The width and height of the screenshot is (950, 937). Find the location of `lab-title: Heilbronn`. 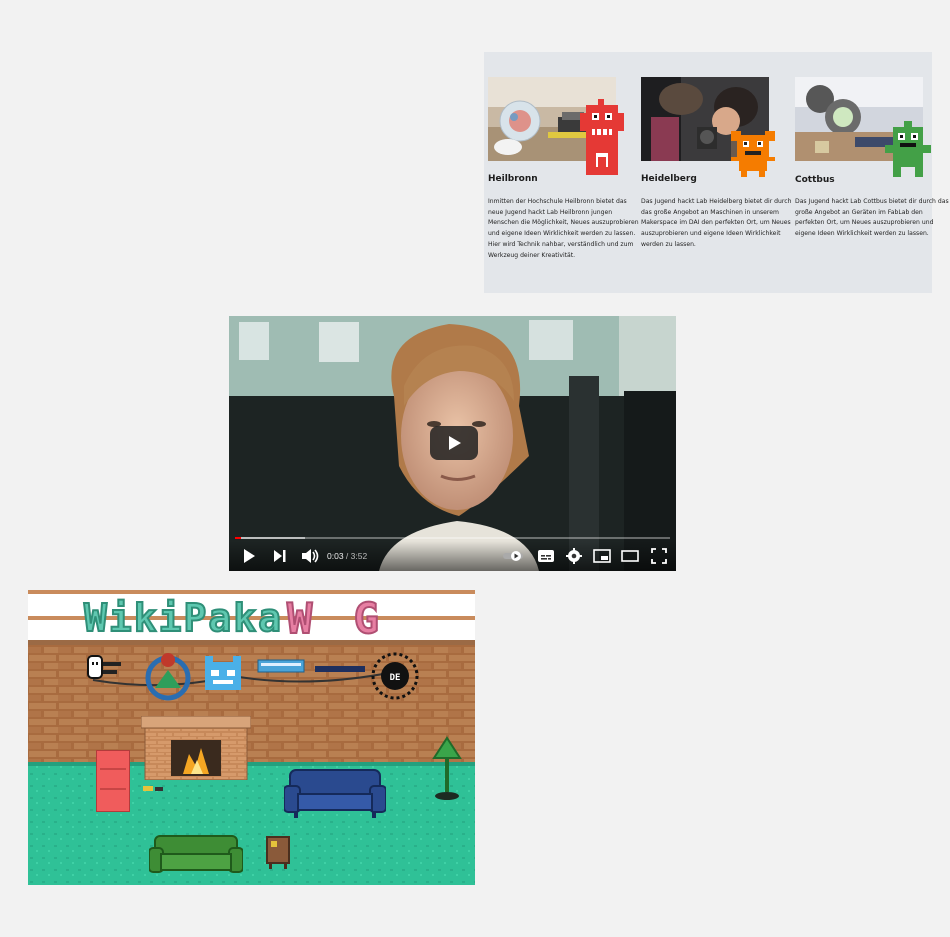

lab-title: Heilbronn is located at coordinates (513, 179).